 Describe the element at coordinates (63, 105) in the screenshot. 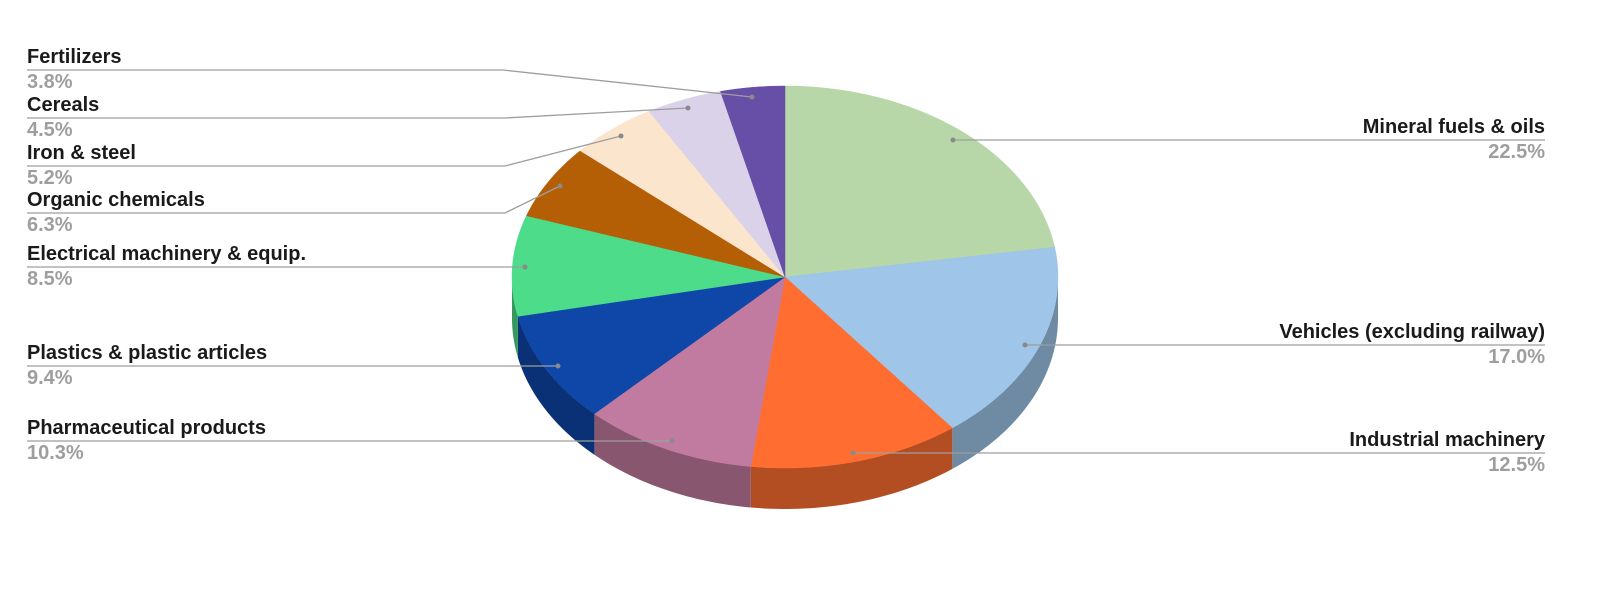

I see `slice-label: Cereals` at that location.